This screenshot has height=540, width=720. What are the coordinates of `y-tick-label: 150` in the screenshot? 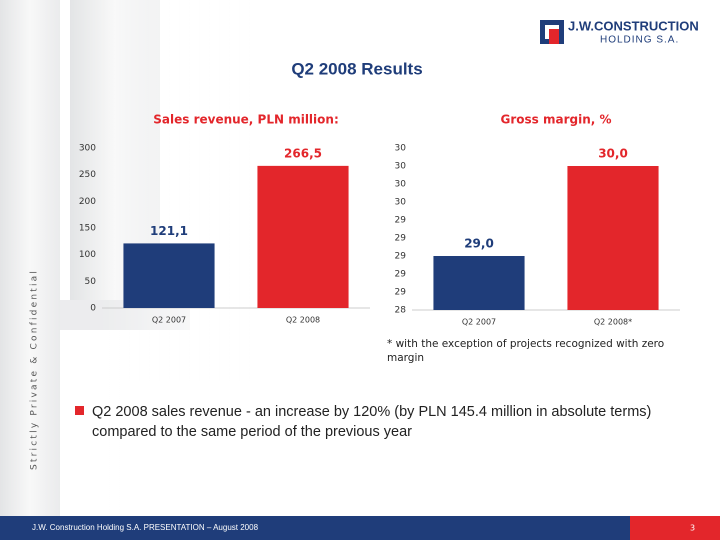 It's located at (87, 229).